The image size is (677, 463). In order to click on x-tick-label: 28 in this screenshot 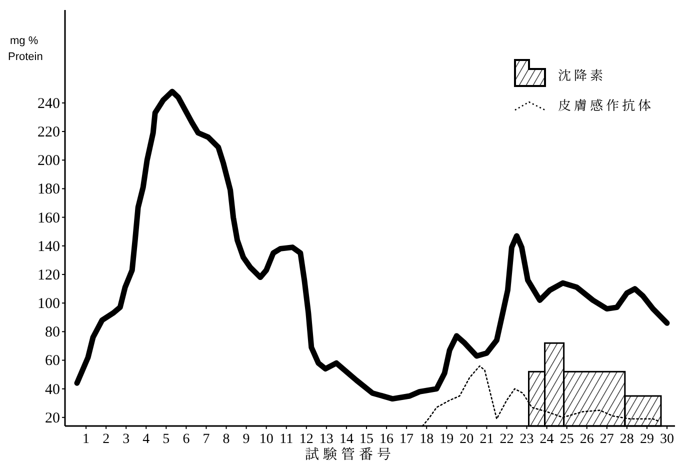, I will do `click(627, 439)`.